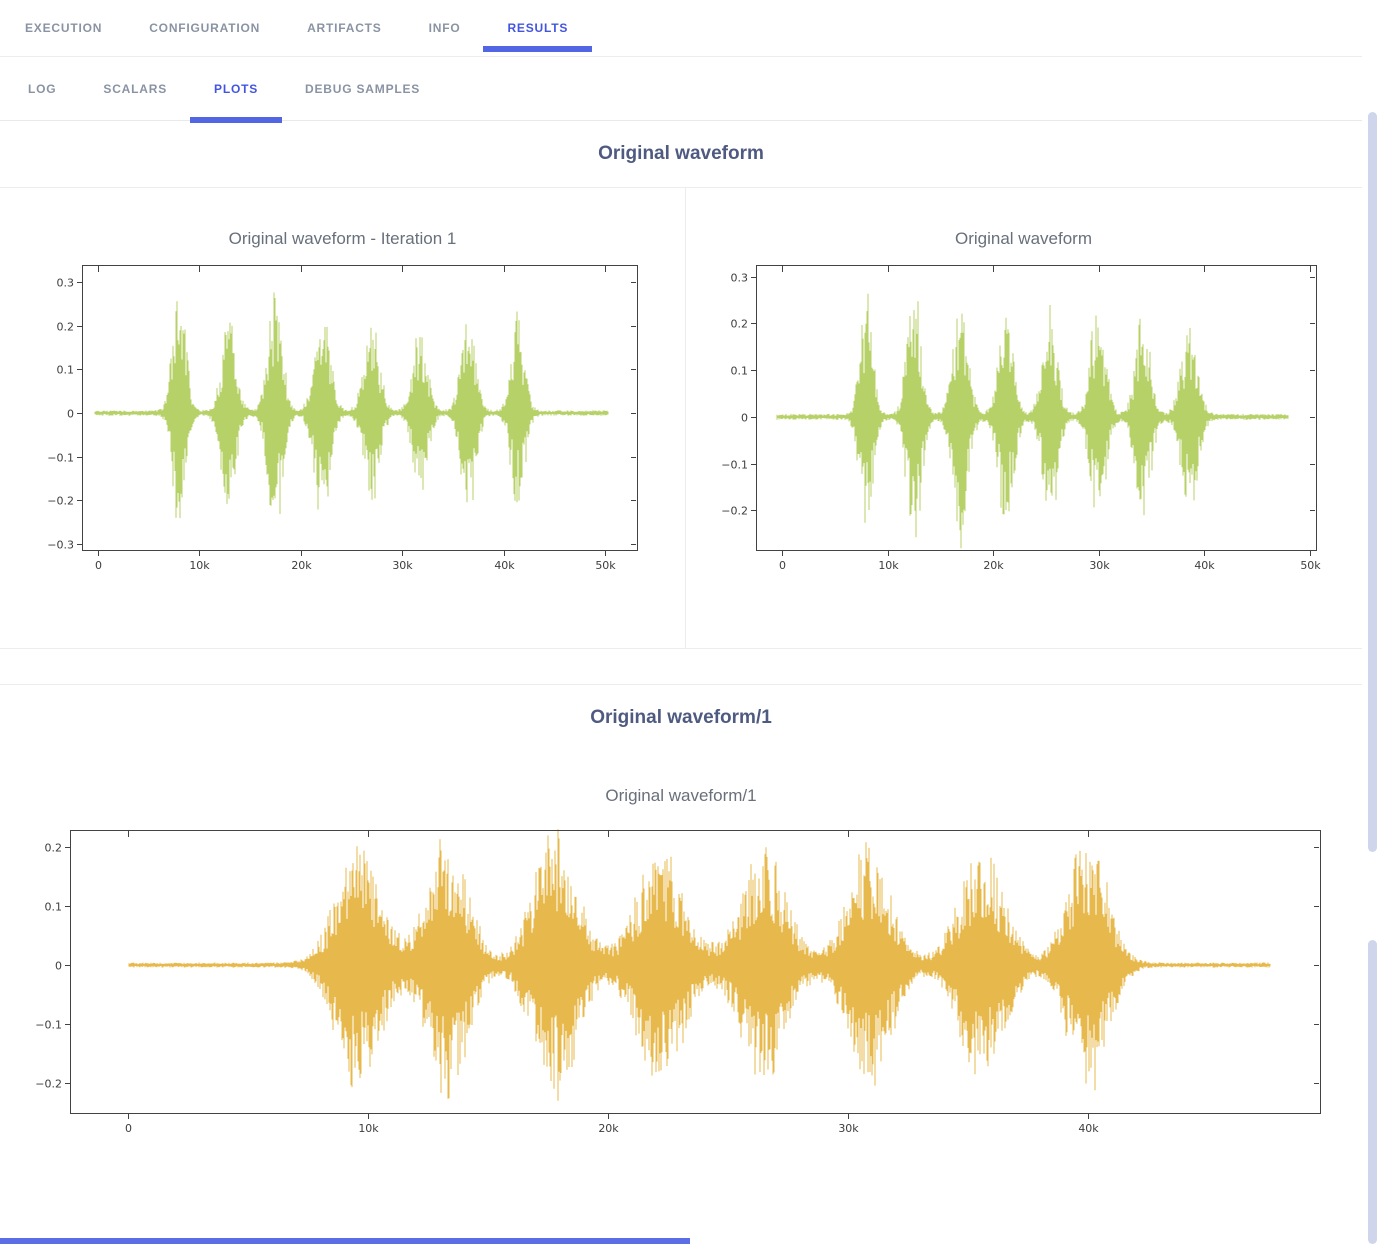 The height and width of the screenshot is (1244, 1381). I want to click on plot-title: Original waveform - Iteration 1, so click(342, 238).